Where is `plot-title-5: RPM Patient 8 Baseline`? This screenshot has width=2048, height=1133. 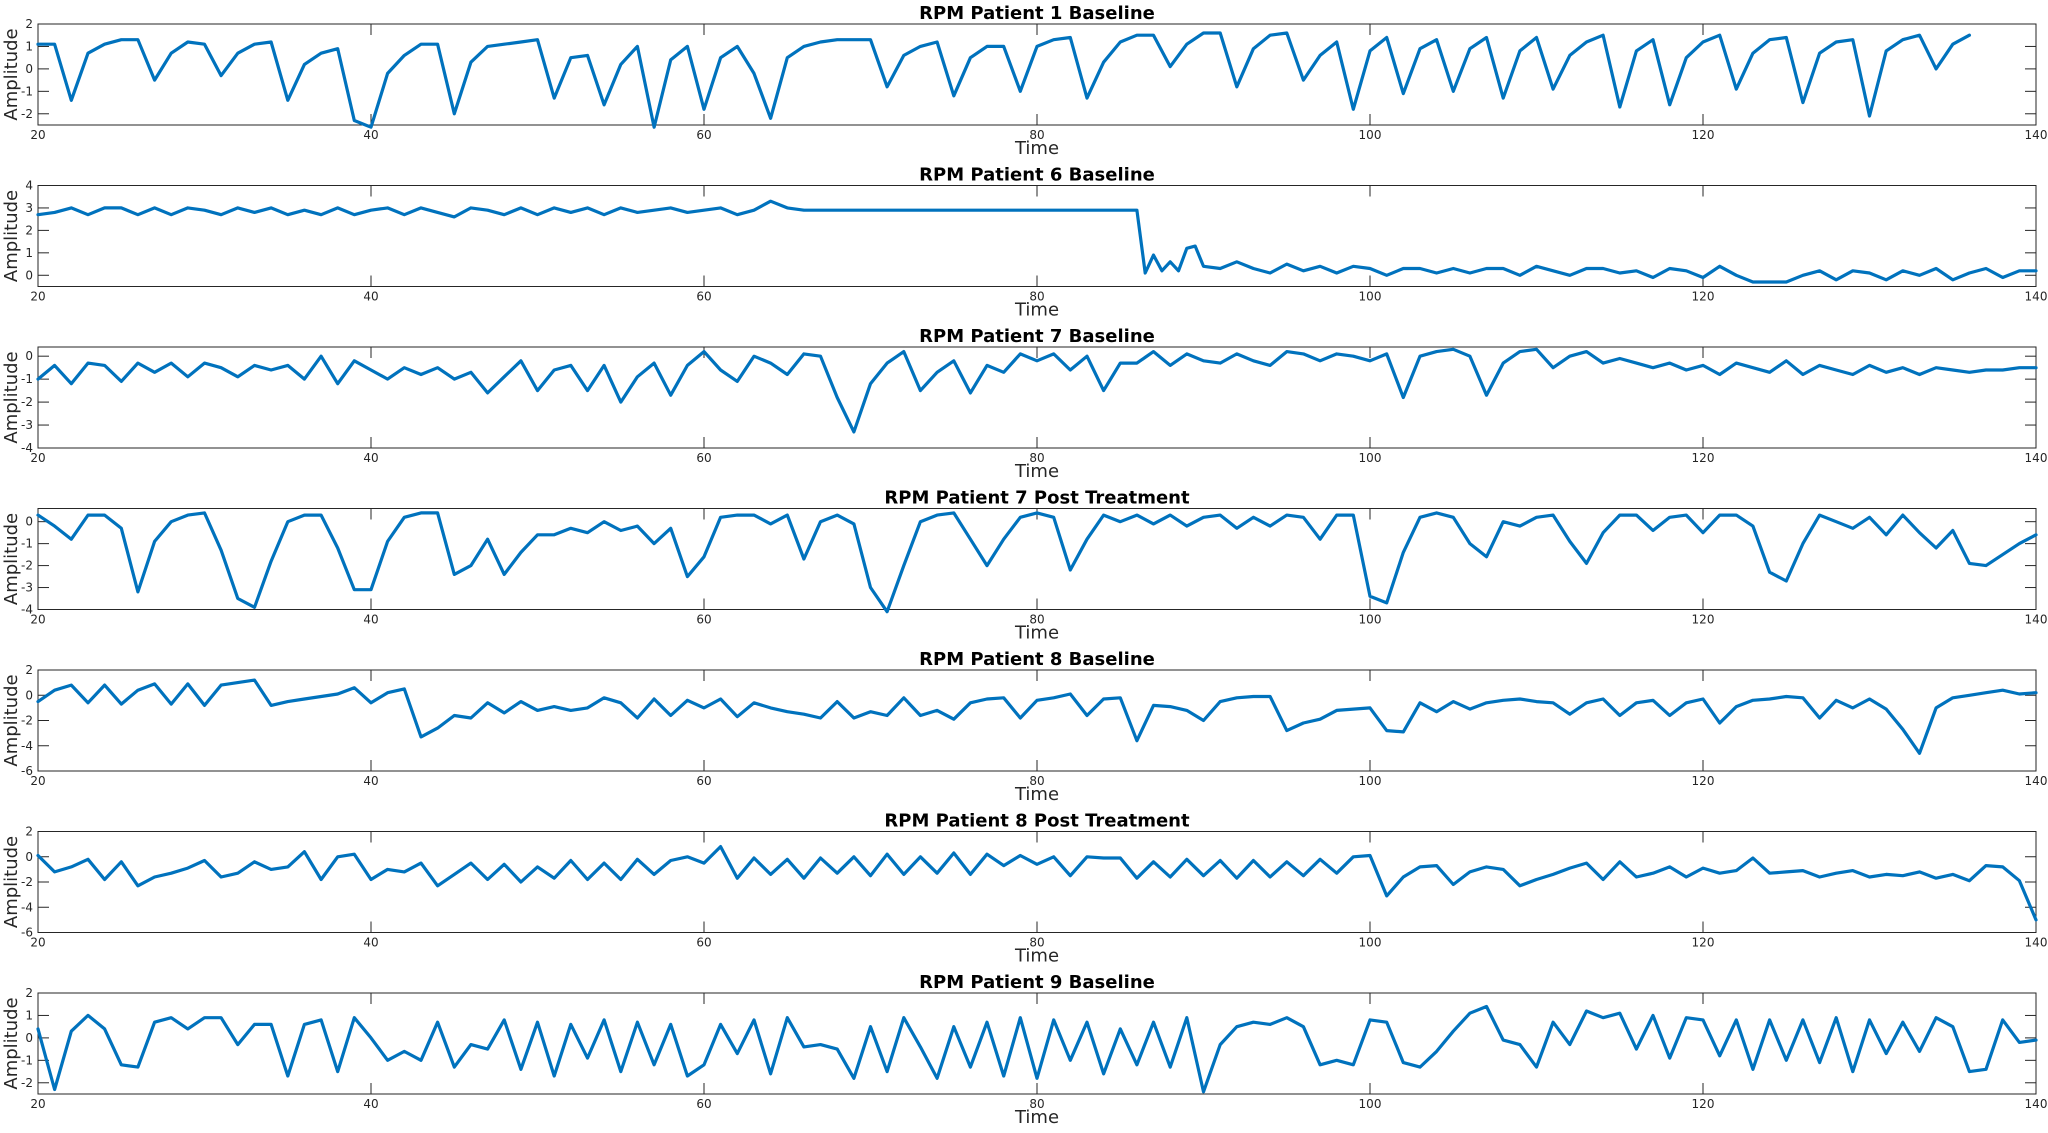 plot-title-5: RPM Patient 8 Baseline is located at coordinates (1037, 659).